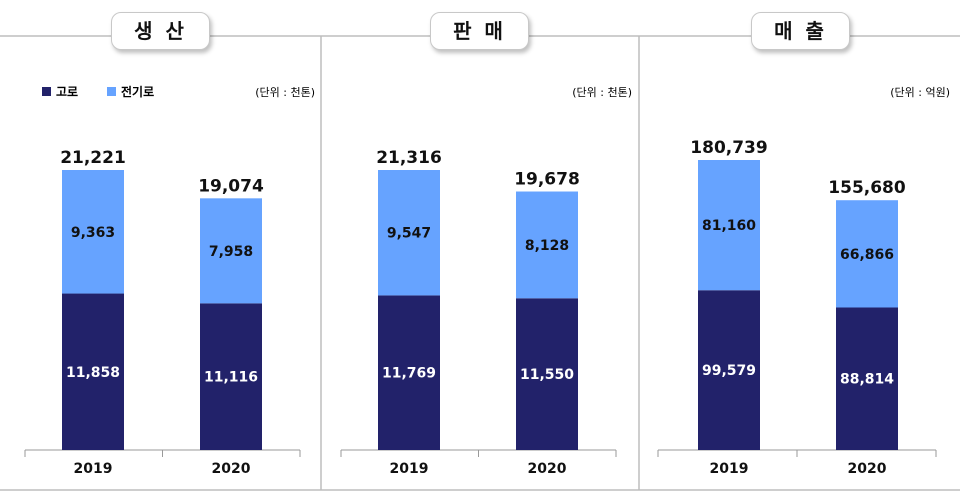 The width and height of the screenshot is (960, 497). Describe the element at coordinates (93, 158) in the screenshot. I see `total-label: 21,221` at that location.